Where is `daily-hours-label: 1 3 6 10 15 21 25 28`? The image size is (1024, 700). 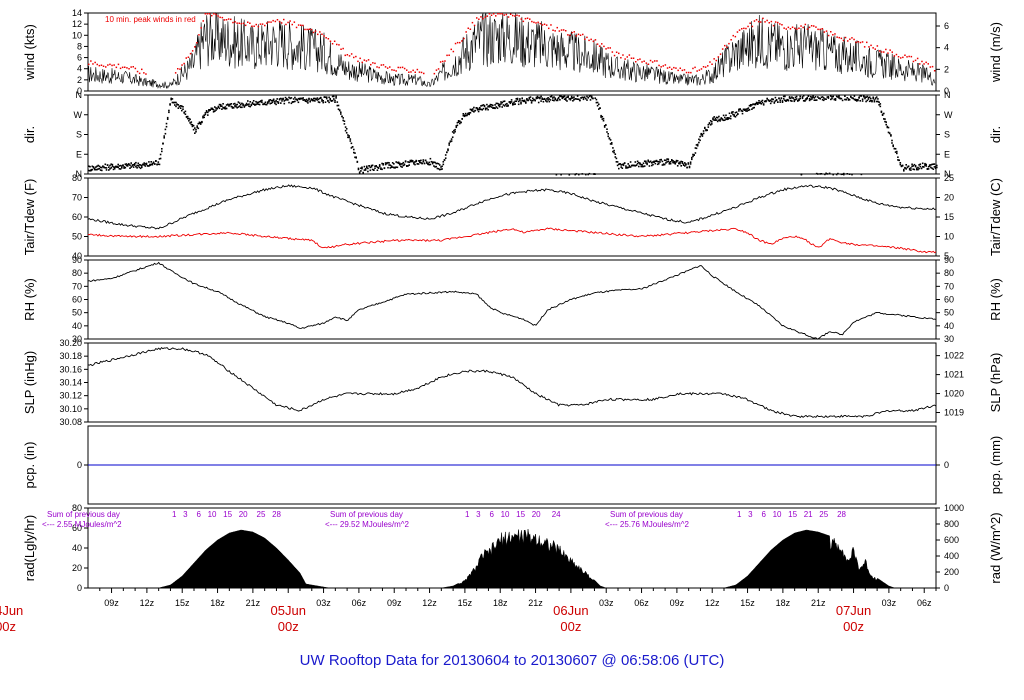
daily-hours-label: 1 3 6 10 15 21 25 28 is located at coordinates (792, 514).